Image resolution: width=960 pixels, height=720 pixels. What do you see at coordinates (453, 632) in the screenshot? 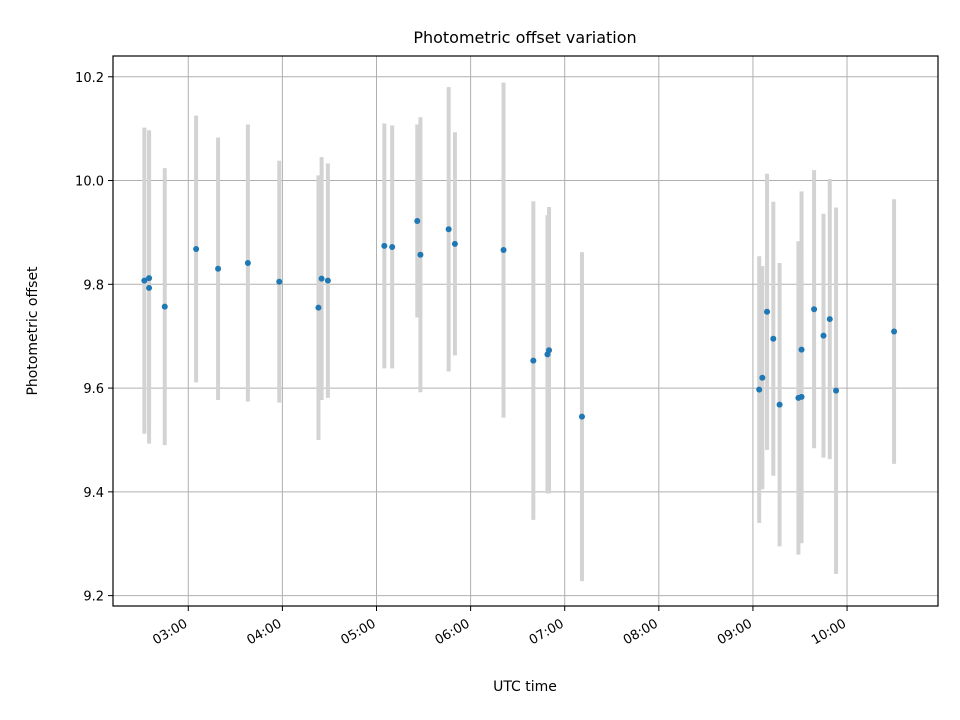
I see `x-tick-label: 06:00` at bounding box center [453, 632].